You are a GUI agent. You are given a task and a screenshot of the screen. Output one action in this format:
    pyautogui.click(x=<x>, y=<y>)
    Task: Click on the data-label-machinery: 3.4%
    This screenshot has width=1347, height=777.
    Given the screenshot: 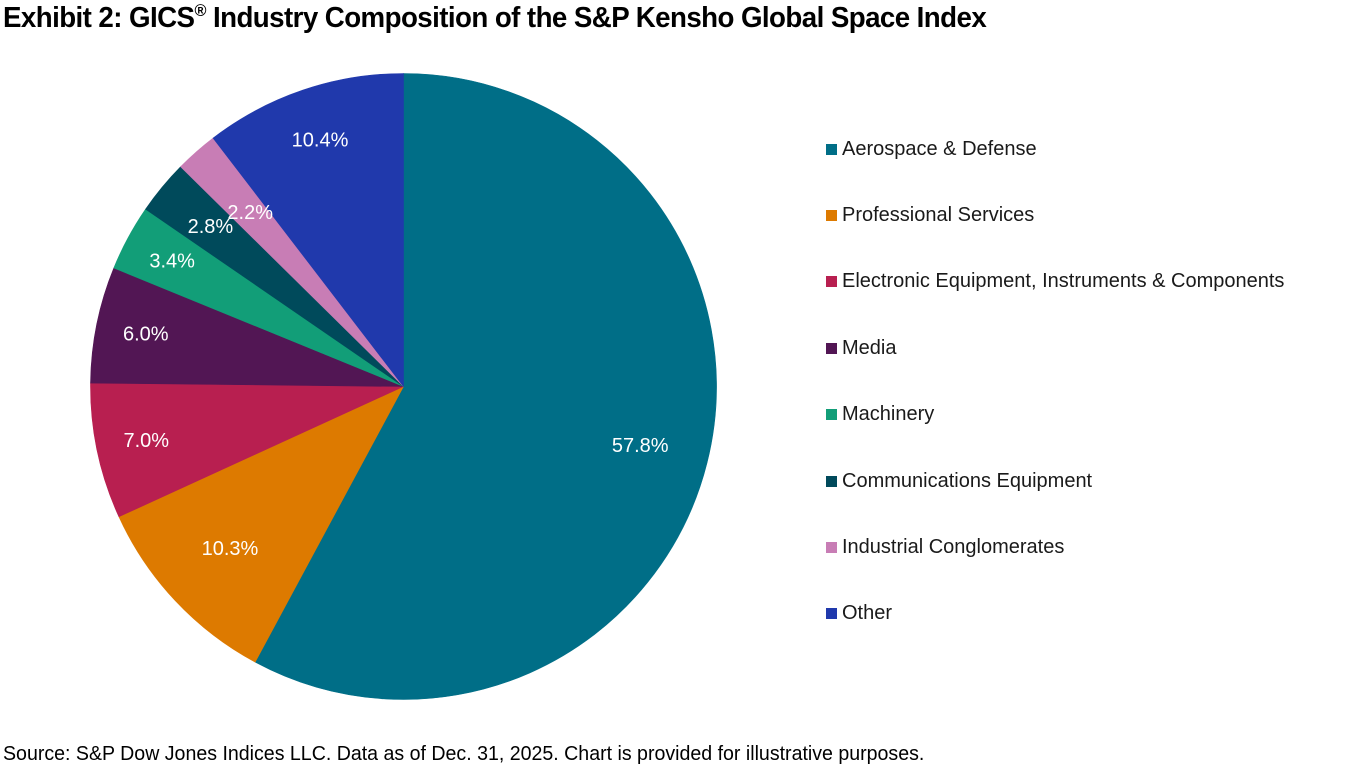 What is the action you would take?
    pyautogui.click(x=172, y=262)
    